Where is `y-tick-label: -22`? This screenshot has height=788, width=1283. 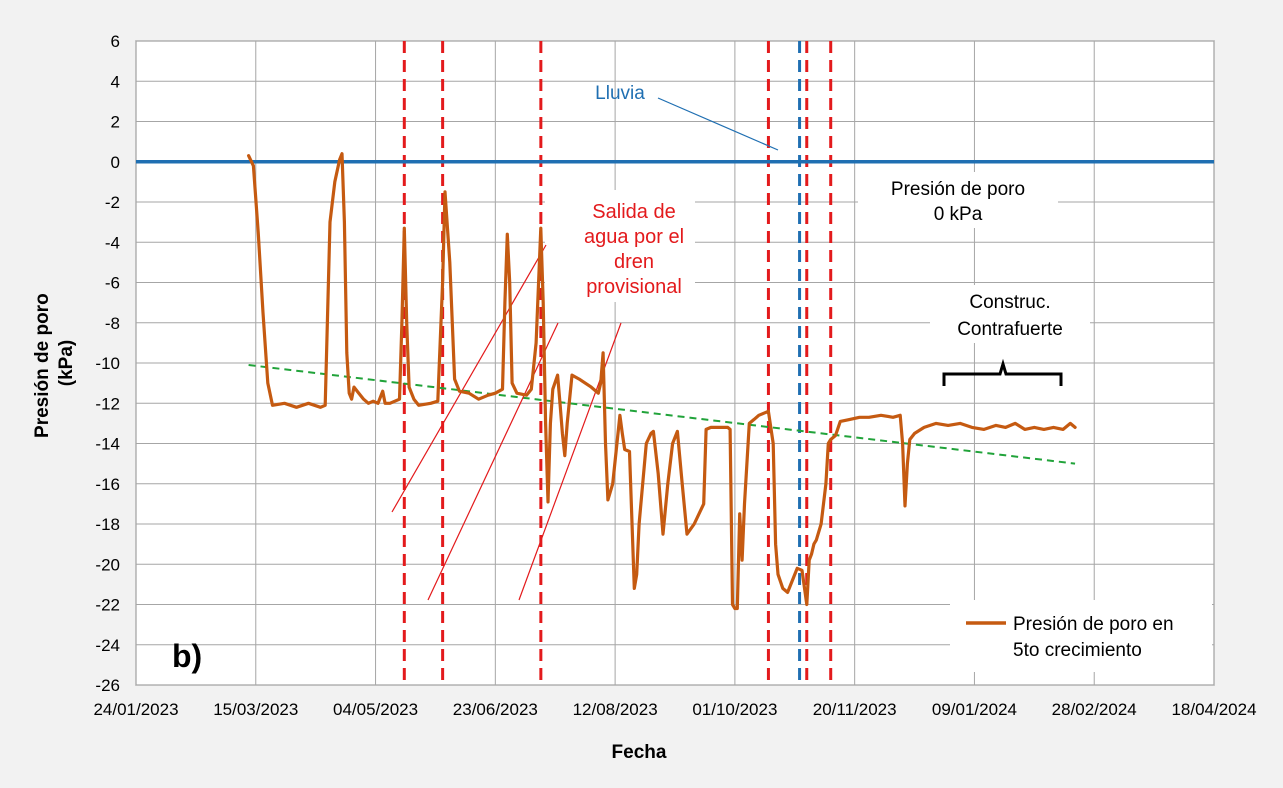
y-tick-label: -22 is located at coordinates (107, 605).